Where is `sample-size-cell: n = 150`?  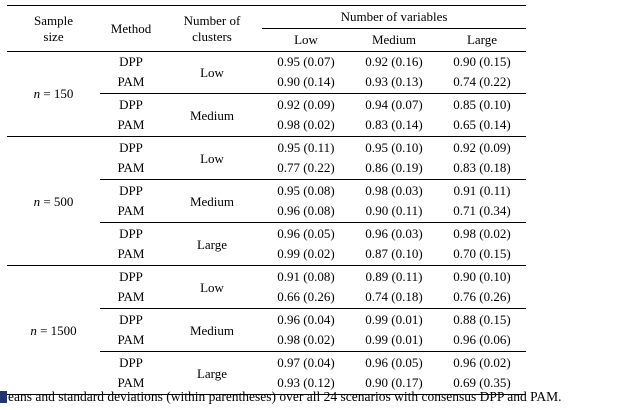
sample-size-cell: n = 150 is located at coordinates (53, 94).